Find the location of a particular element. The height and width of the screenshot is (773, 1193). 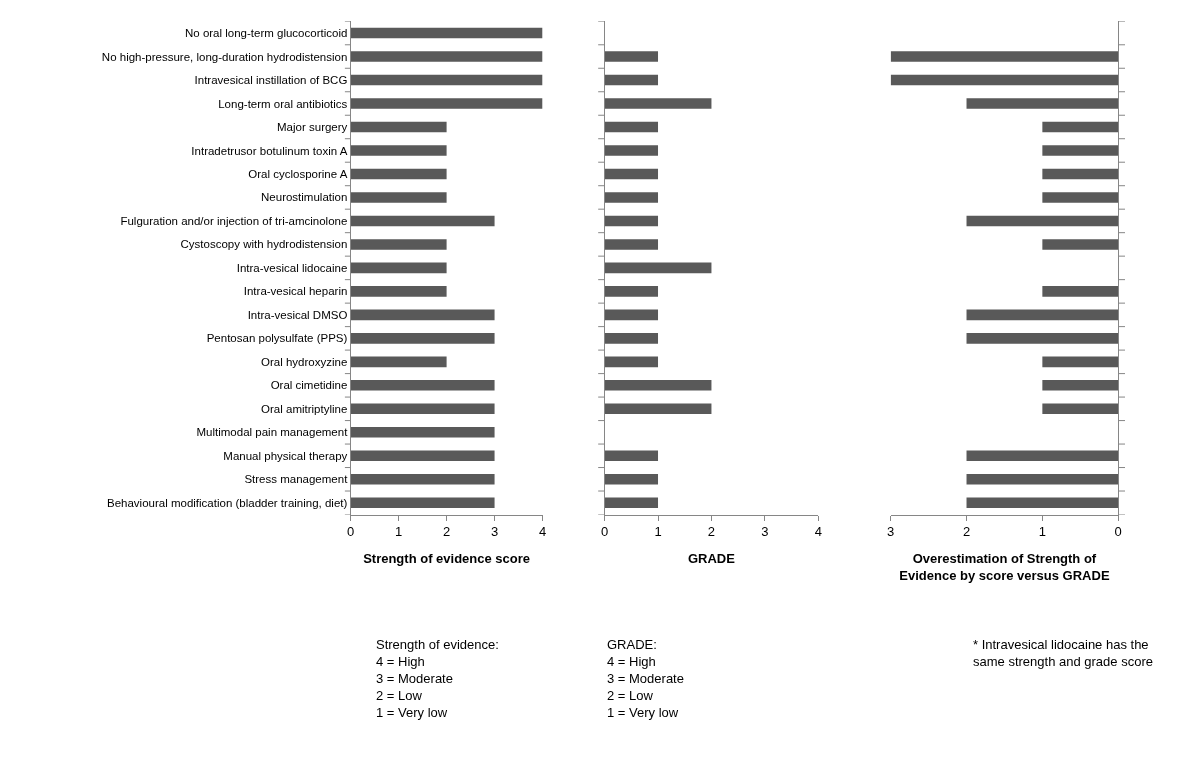

text: Strength of evidence: 4 = High 3 = Moderate 2 = Low 1 = Very low is located at coordinates (437, 678).